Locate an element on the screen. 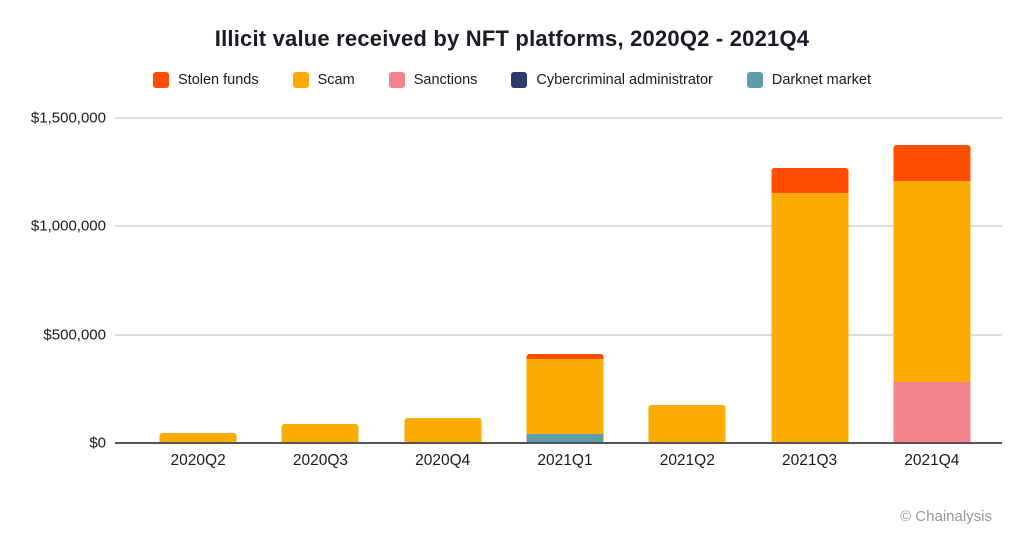 The width and height of the screenshot is (1024, 541). chainalysis-credit: © Chainalysis is located at coordinates (946, 516).